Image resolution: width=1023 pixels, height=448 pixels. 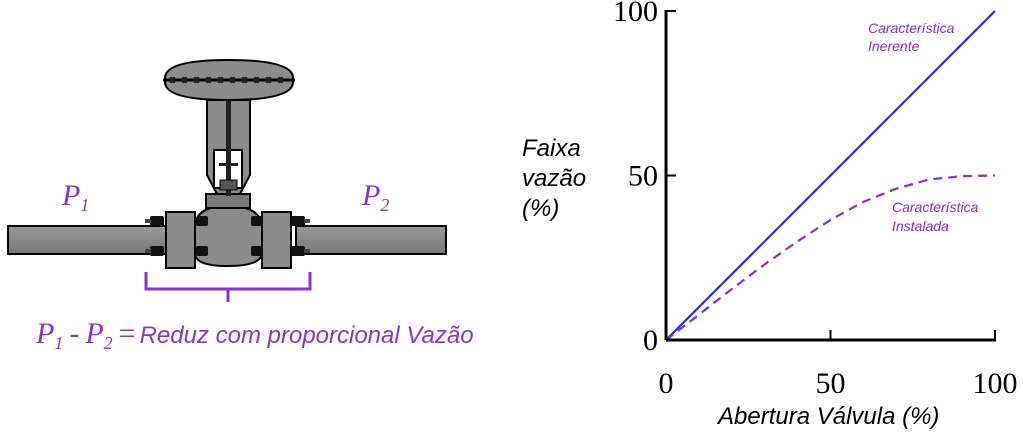 I want to click on flange-bolts, so click(x=227, y=236).